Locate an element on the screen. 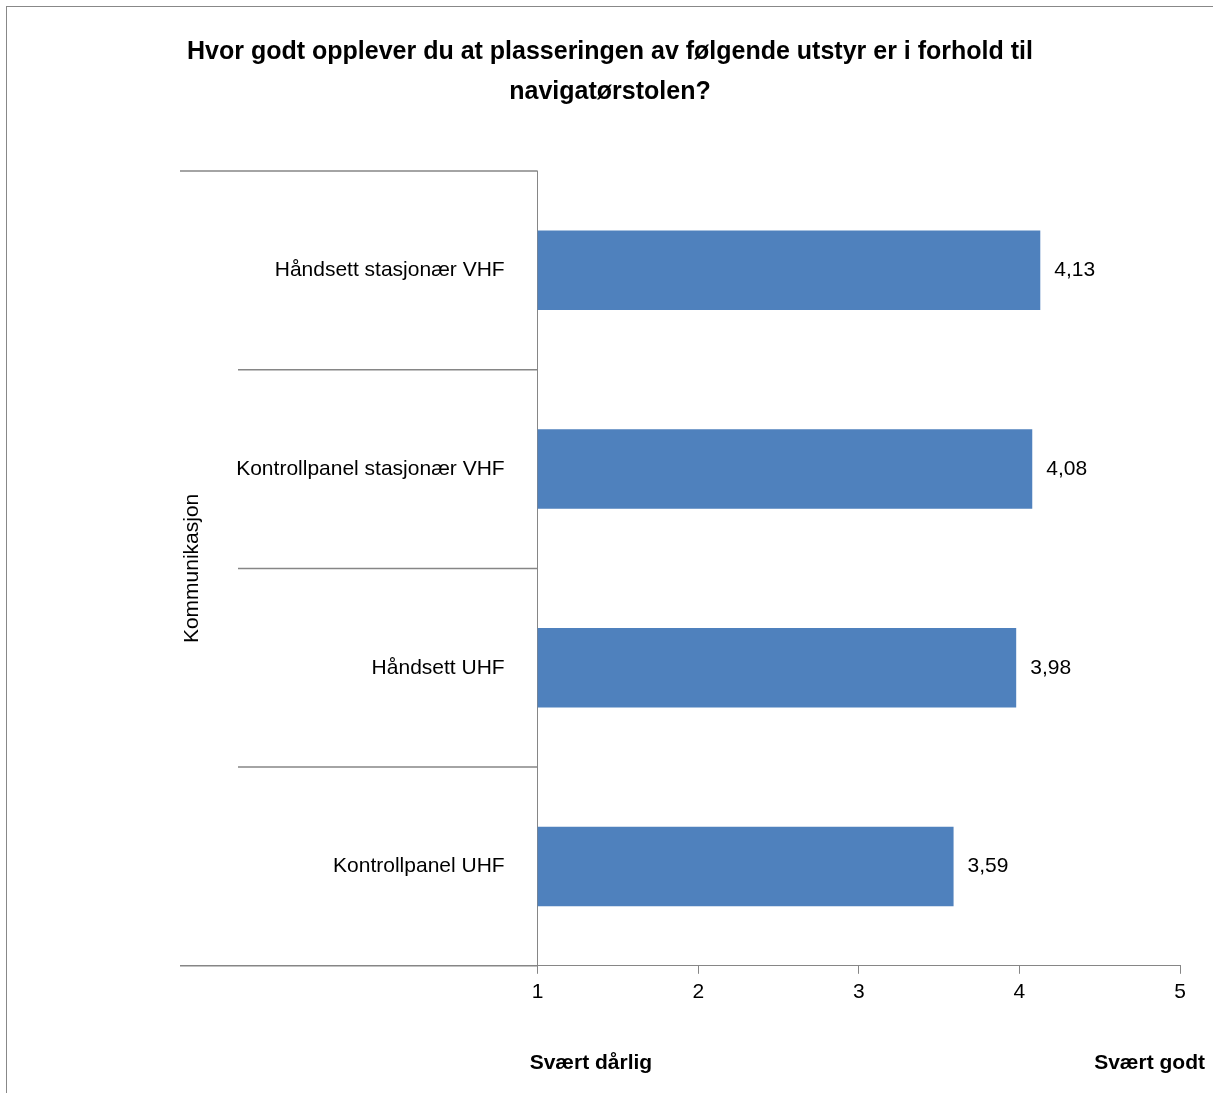 The width and height of the screenshot is (1213, 1093). text: Svært godt is located at coordinates (1149, 1061).